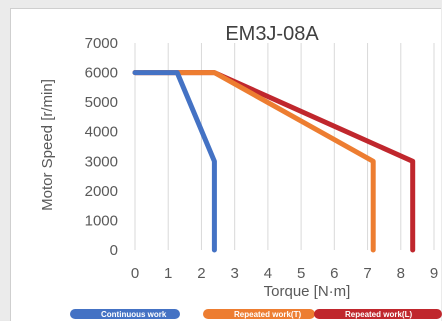 This screenshot has width=442, height=321. What do you see at coordinates (367, 273) in the screenshot?
I see `x-tick-label: 7` at bounding box center [367, 273].